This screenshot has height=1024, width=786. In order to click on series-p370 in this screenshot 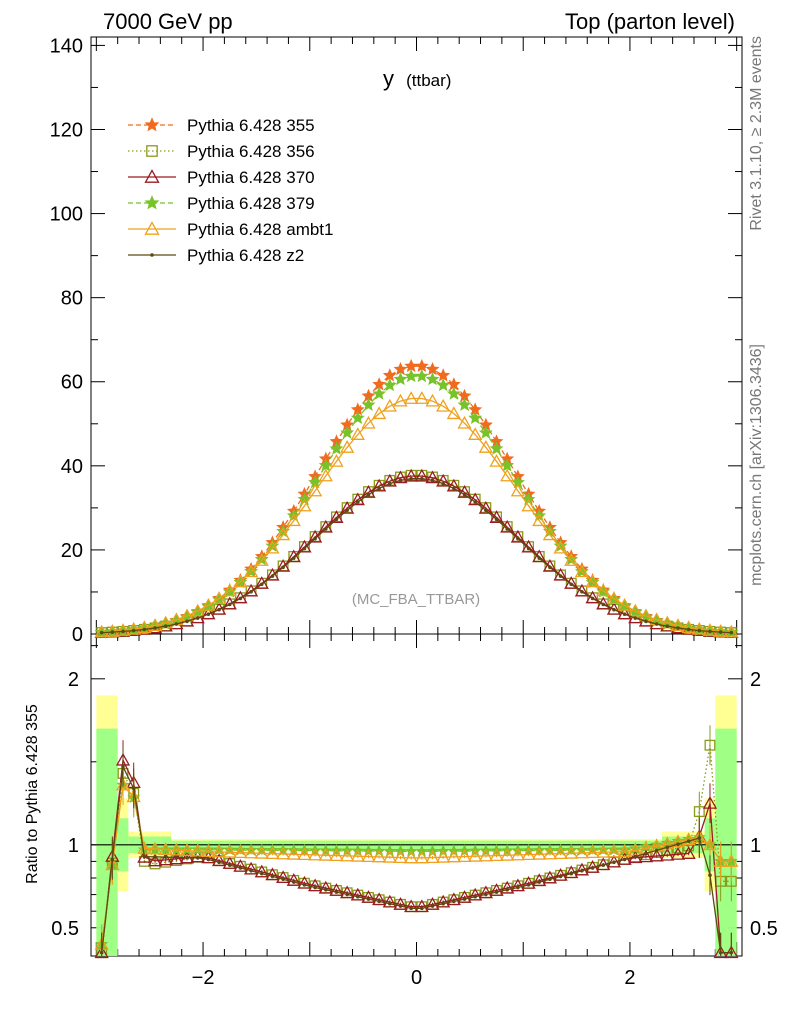, I will do `click(416, 553)`.